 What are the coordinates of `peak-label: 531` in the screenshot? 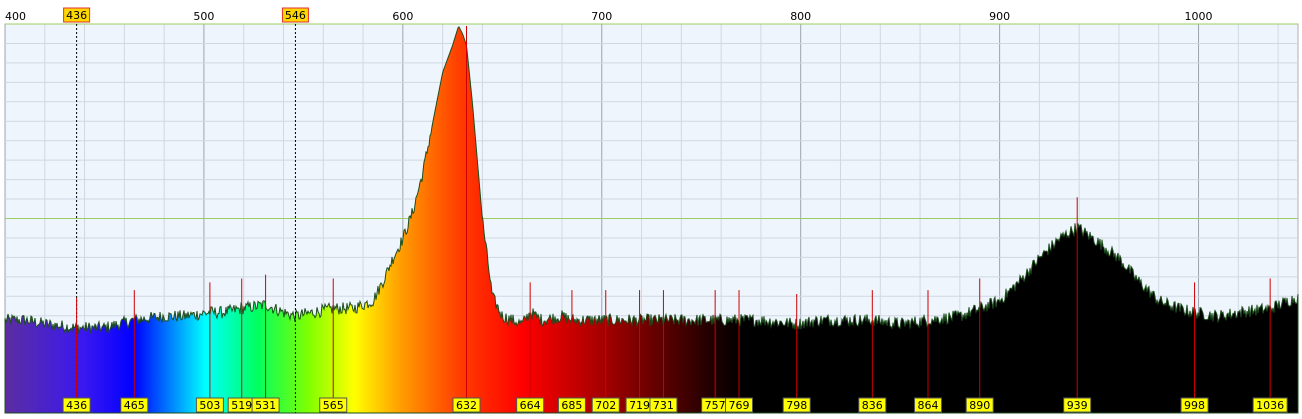 It's located at (265, 405).